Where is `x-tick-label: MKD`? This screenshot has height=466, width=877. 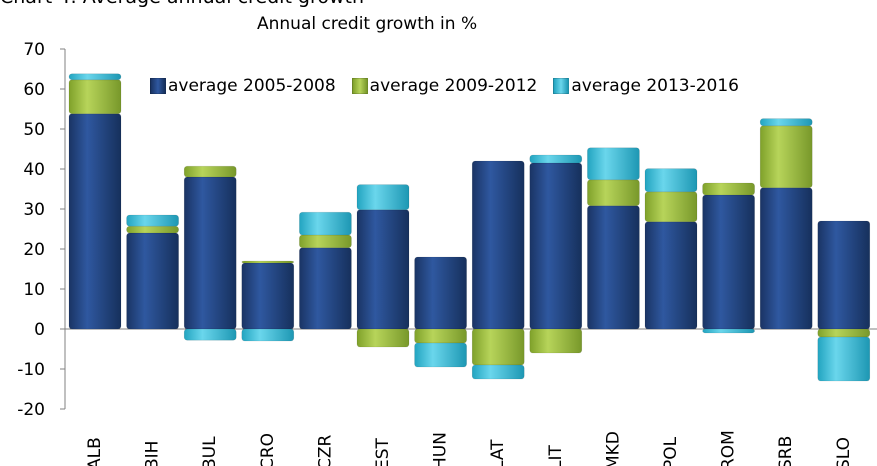
x-tick-label: MKD is located at coordinates (613, 448).